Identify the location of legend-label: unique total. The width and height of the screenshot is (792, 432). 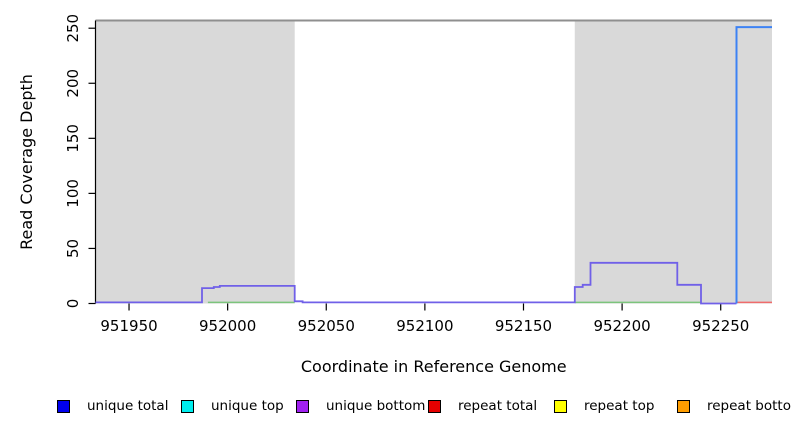
(128, 406).